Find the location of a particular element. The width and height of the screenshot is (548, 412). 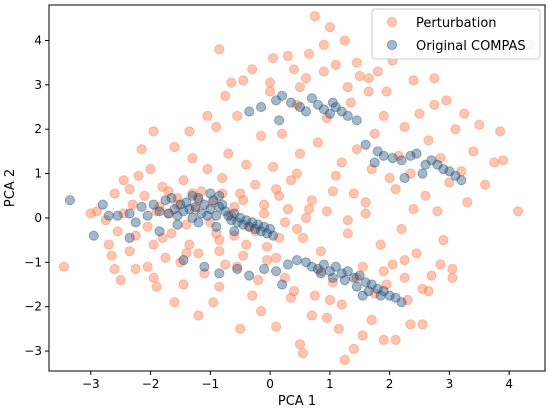

legend: Perturbation Original COMPAS is located at coordinates (456, 34).